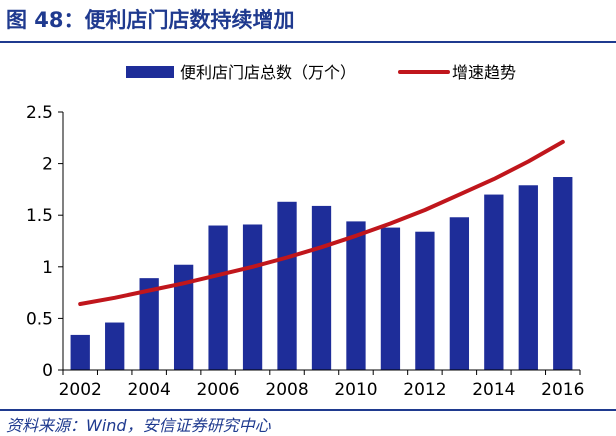 The width and height of the screenshot is (616, 436). I want to click on x-tick-label-2002: 2002, so click(80, 390).